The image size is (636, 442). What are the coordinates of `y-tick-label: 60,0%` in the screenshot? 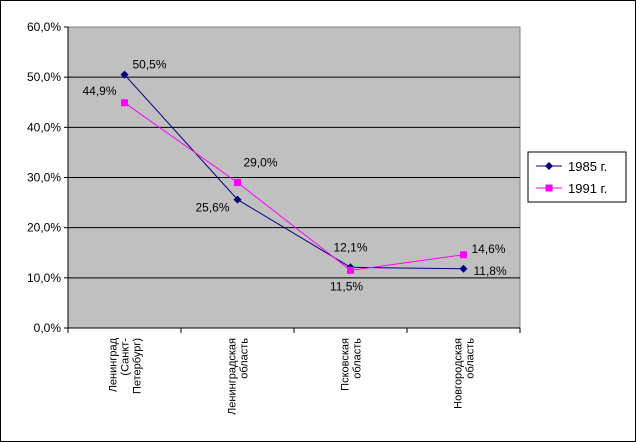 It's located at (44, 27).